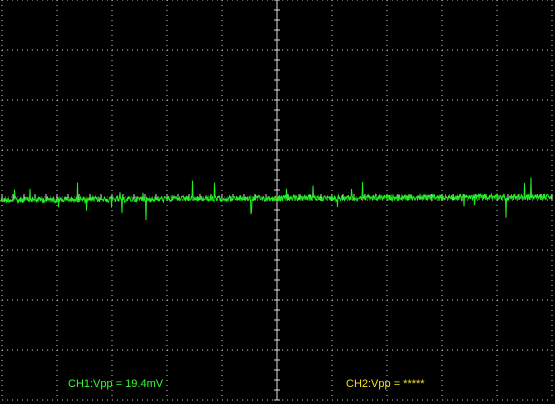 The height and width of the screenshot is (404, 555). What do you see at coordinates (277, 199) in the screenshot?
I see `ch1-trace` at bounding box center [277, 199].